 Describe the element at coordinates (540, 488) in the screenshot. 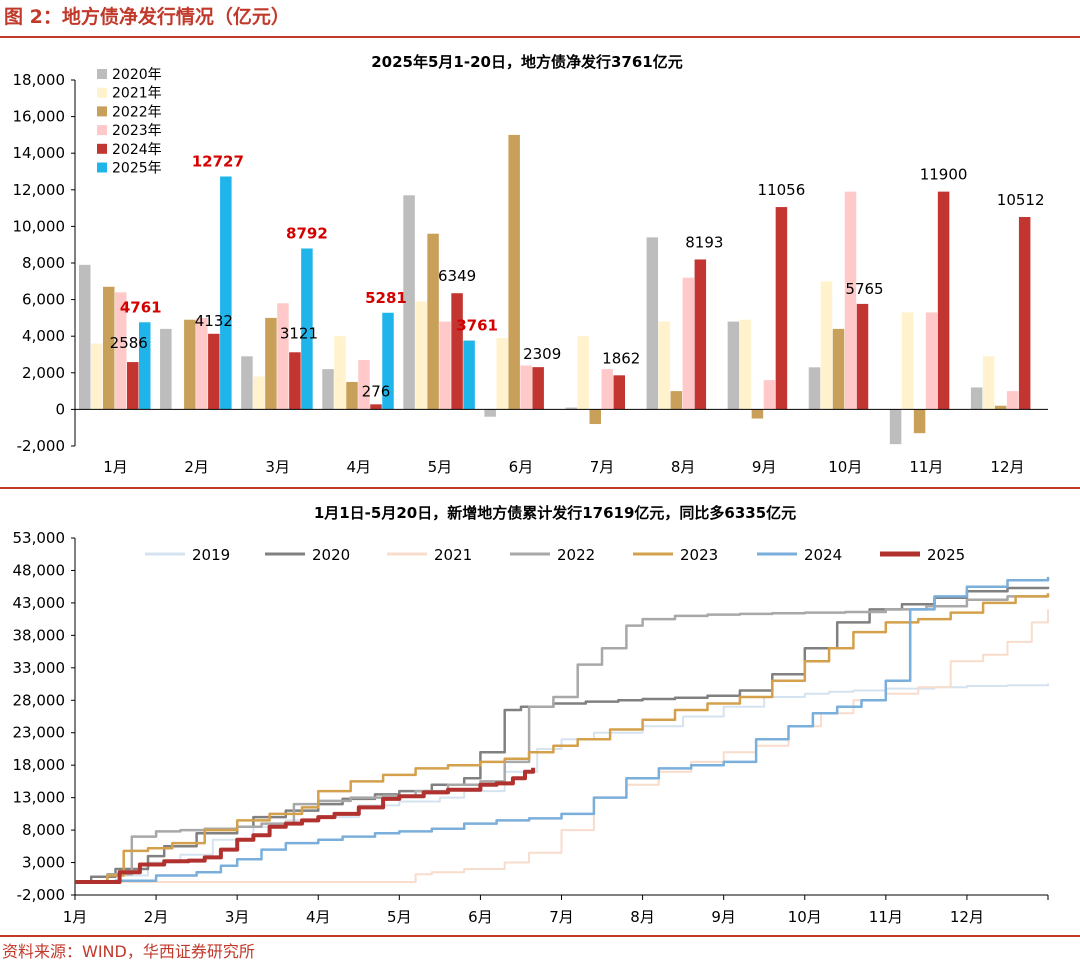

I see `middle-rule` at that location.